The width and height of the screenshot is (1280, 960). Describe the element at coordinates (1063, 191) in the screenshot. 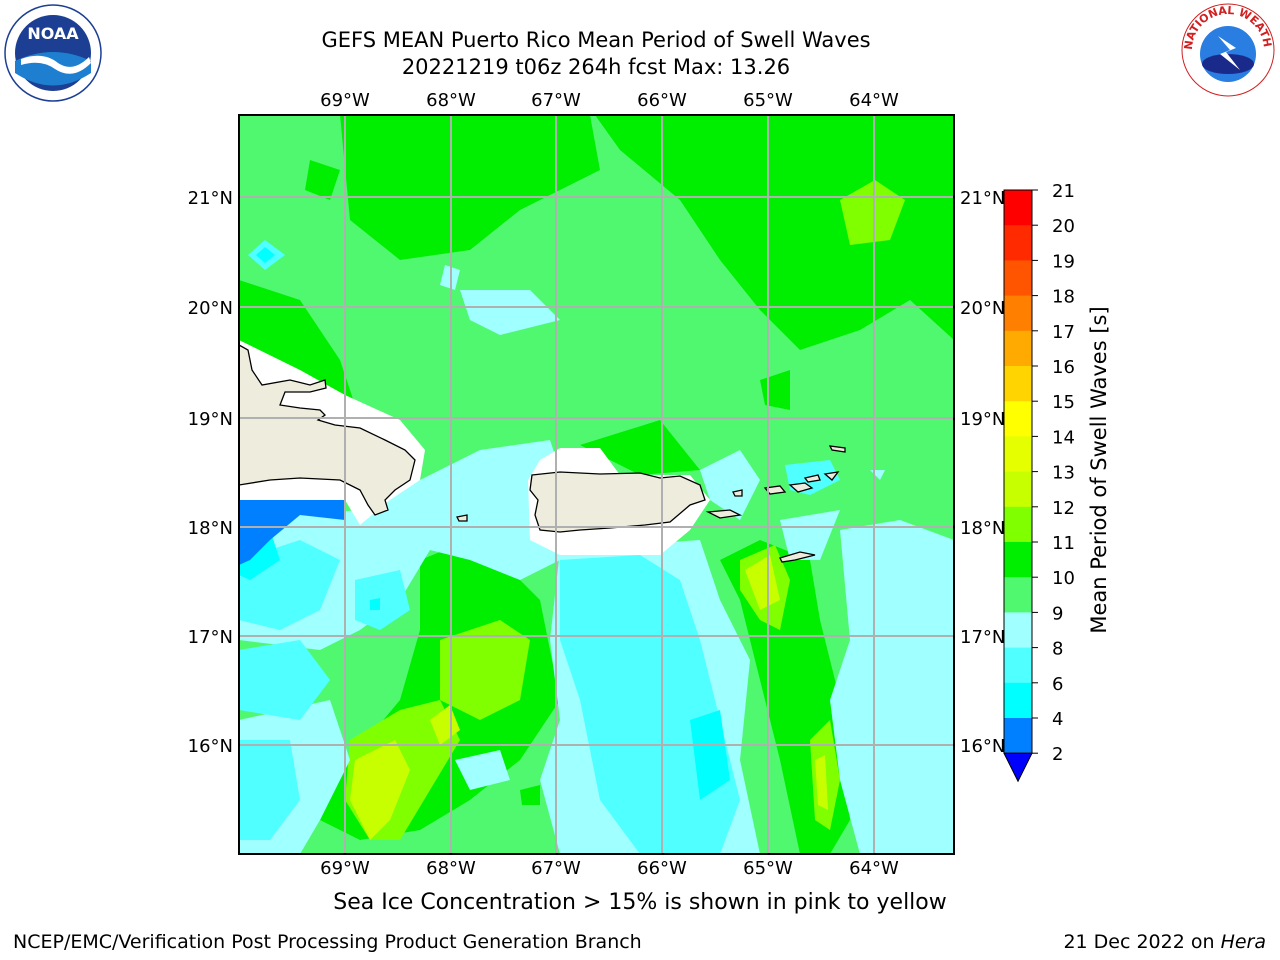

I see `colorbar-tick-label: 21` at that location.